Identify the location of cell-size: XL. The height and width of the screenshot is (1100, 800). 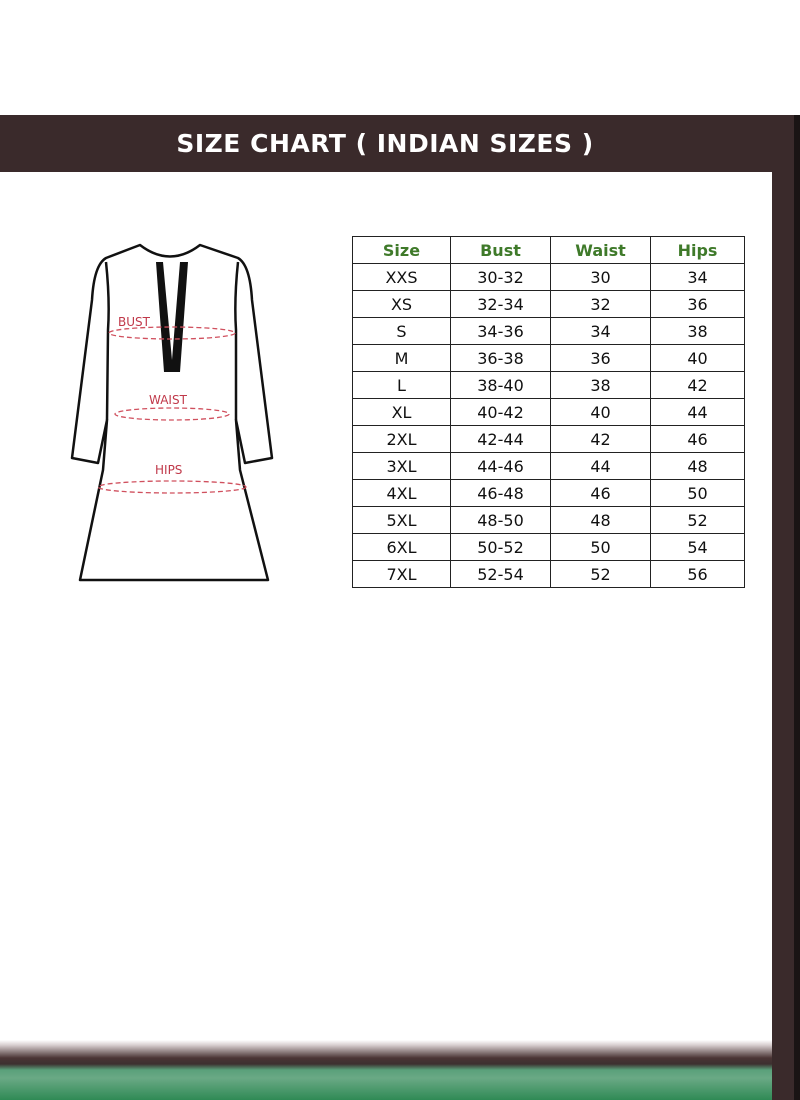
(401, 412).